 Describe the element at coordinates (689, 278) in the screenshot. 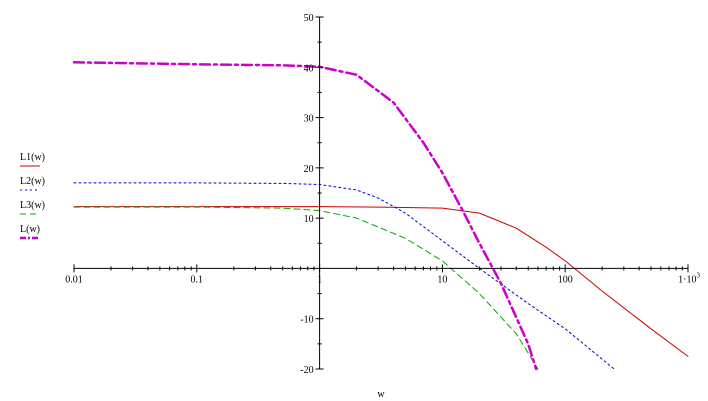

I see `x-tick-label: 1·10³` at that location.